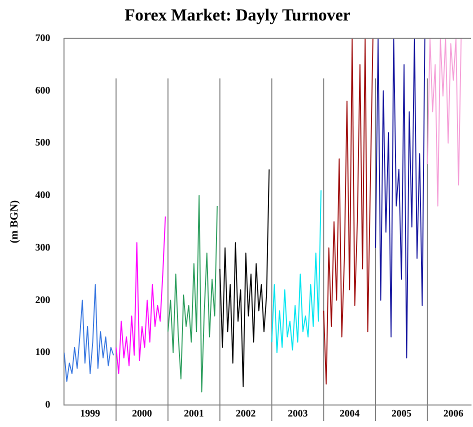 The width and height of the screenshot is (473, 427). Describe the element at coordinates (401, 414) in the screenshot. I see `x-tick-label: 2005` at that location.